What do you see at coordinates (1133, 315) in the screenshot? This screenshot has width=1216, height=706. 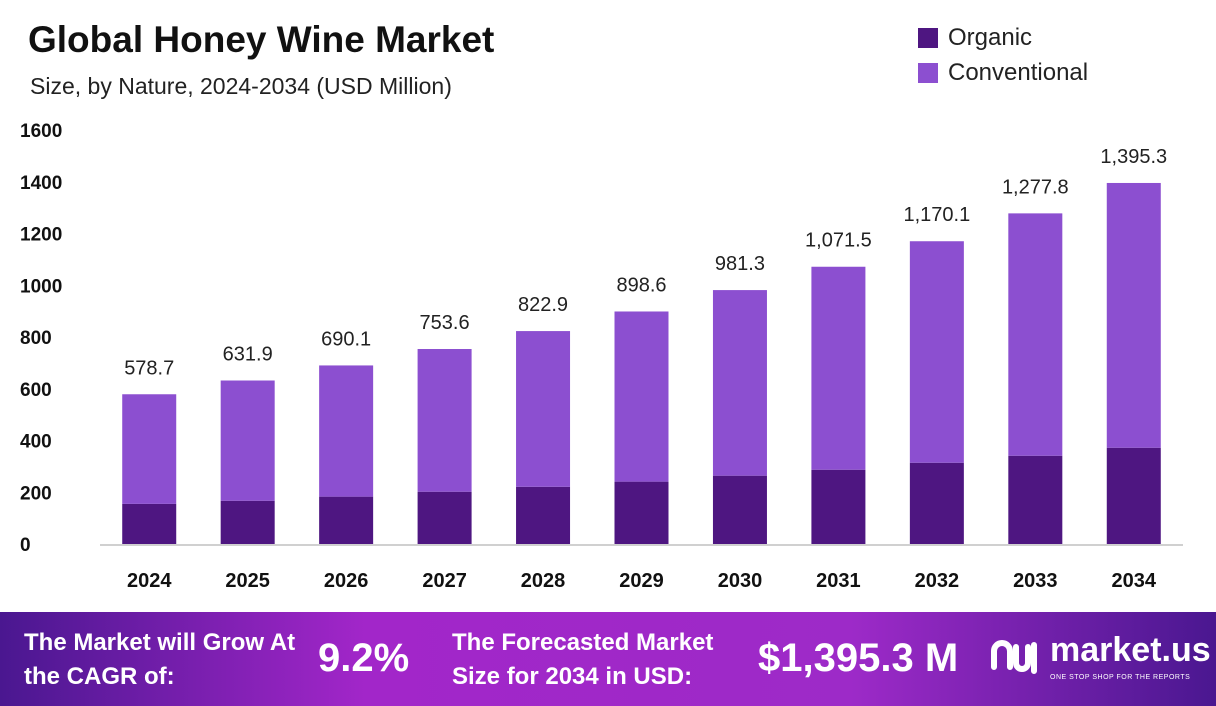 I see `bar-conventional-2034` at bounding box center [1133, 315].